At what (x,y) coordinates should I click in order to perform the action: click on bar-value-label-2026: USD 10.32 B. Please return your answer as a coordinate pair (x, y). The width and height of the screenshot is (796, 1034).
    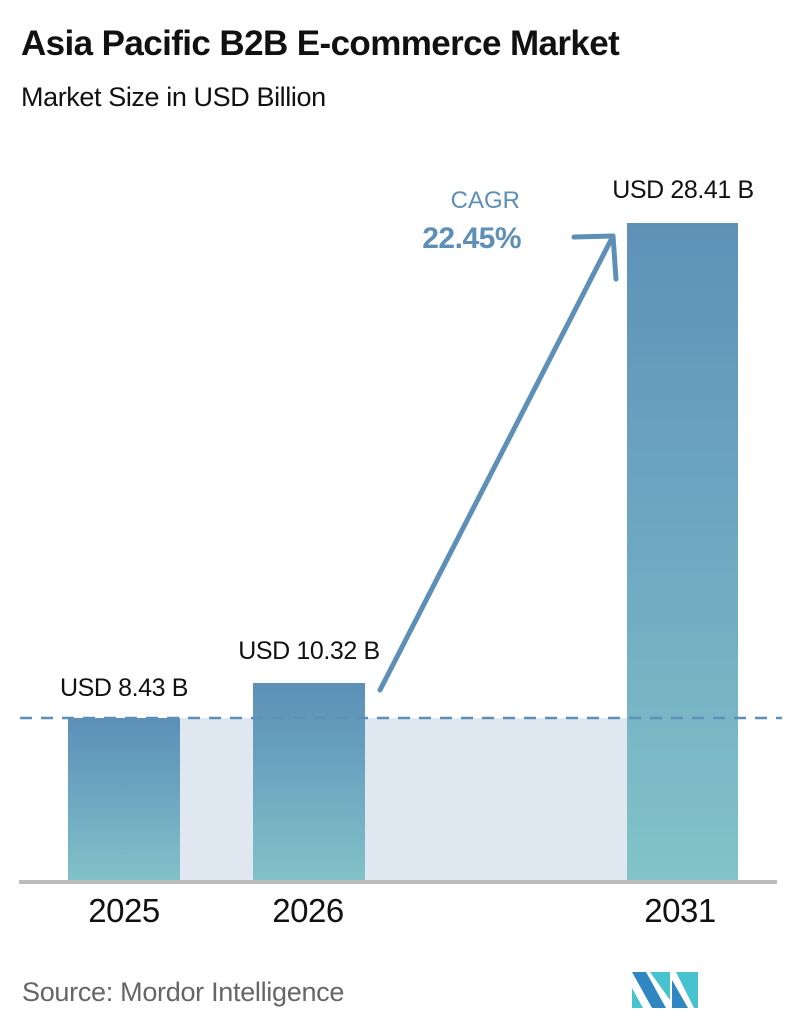
    Looking at the image, I should click on (309, 651).